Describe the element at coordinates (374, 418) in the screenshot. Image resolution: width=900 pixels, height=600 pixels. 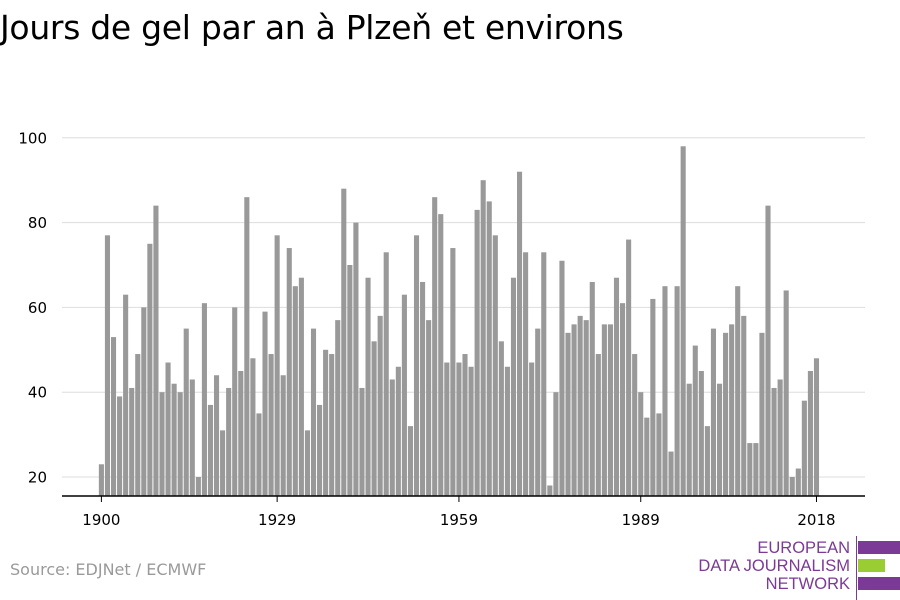
I see `bar-1945` at that location.